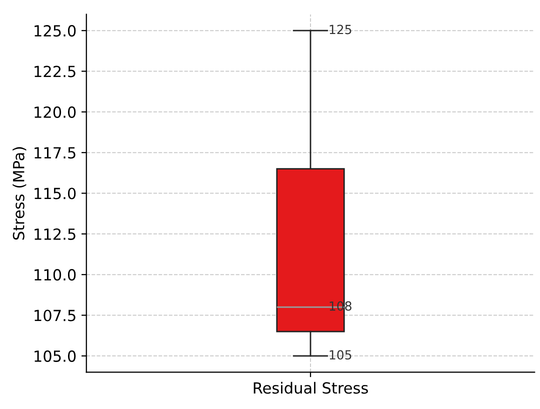 The image size is (540, 409). Describe the element at coordinates (55, 72) in the screenshot. I see `y-tick-label: 122.5` at that location.